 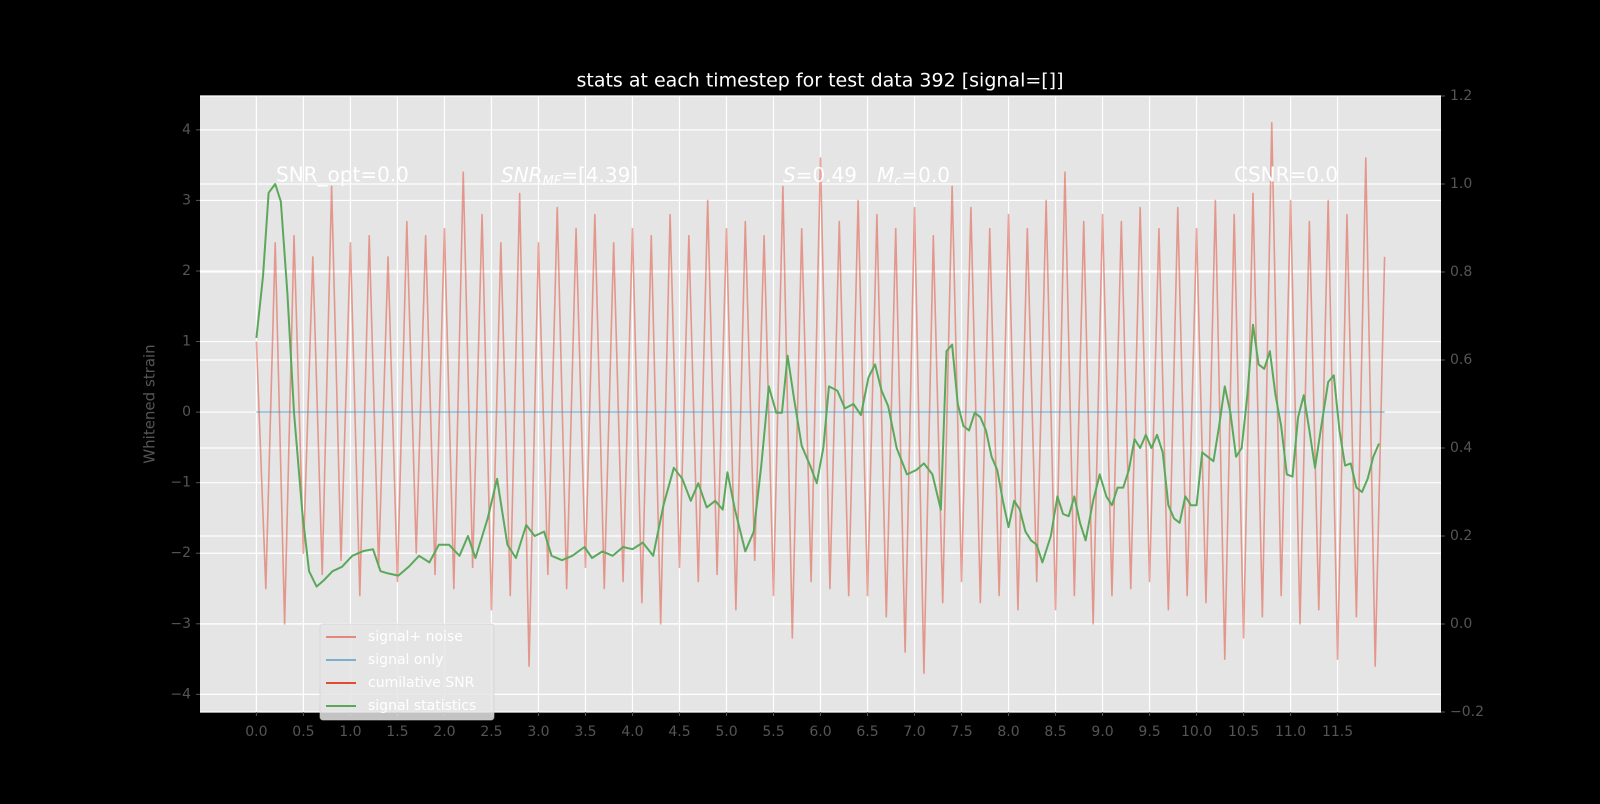 I want to click on y-tick-label: −1, so click(x=180, y=483).